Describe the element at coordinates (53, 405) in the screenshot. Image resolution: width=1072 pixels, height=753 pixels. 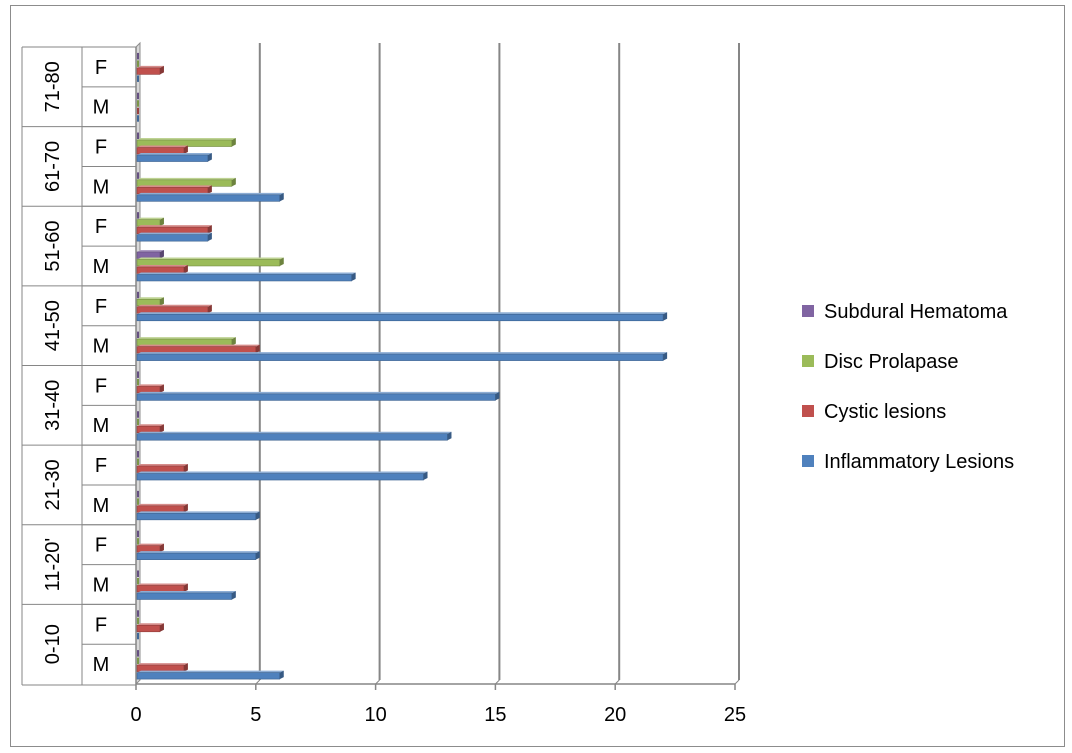
I see `age-group-label: 31-40` at that location.